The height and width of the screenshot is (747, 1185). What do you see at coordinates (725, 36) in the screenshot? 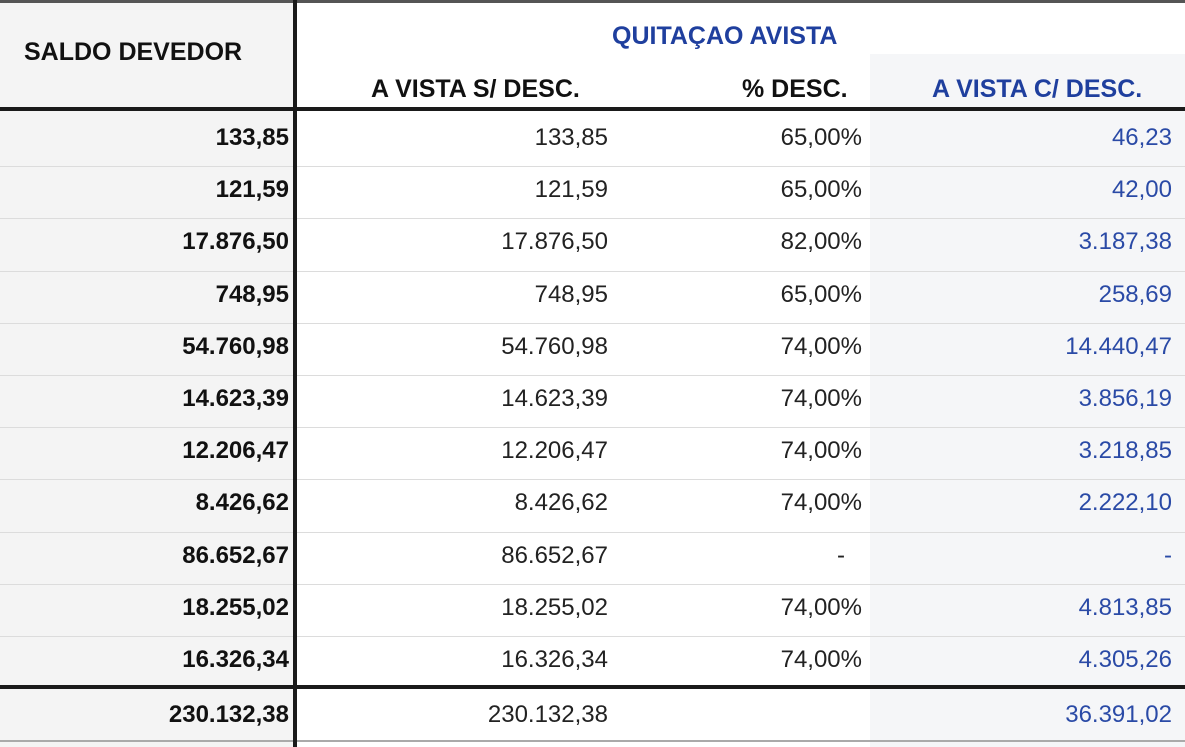
I see `header-quitacao-avista: QUITAÇAO AVISTA` at bounding box center [725, 36].